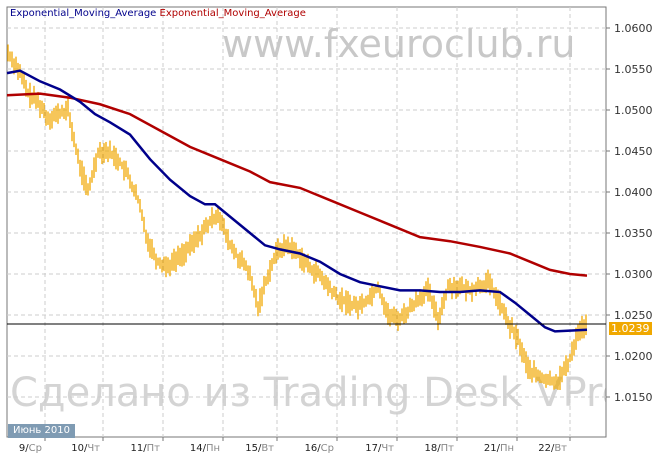 The image size is (659, 459). Describe the element at coordinates (319, 448) in the screenshot. I see `x-tick-label: 16/Ср` at that location.